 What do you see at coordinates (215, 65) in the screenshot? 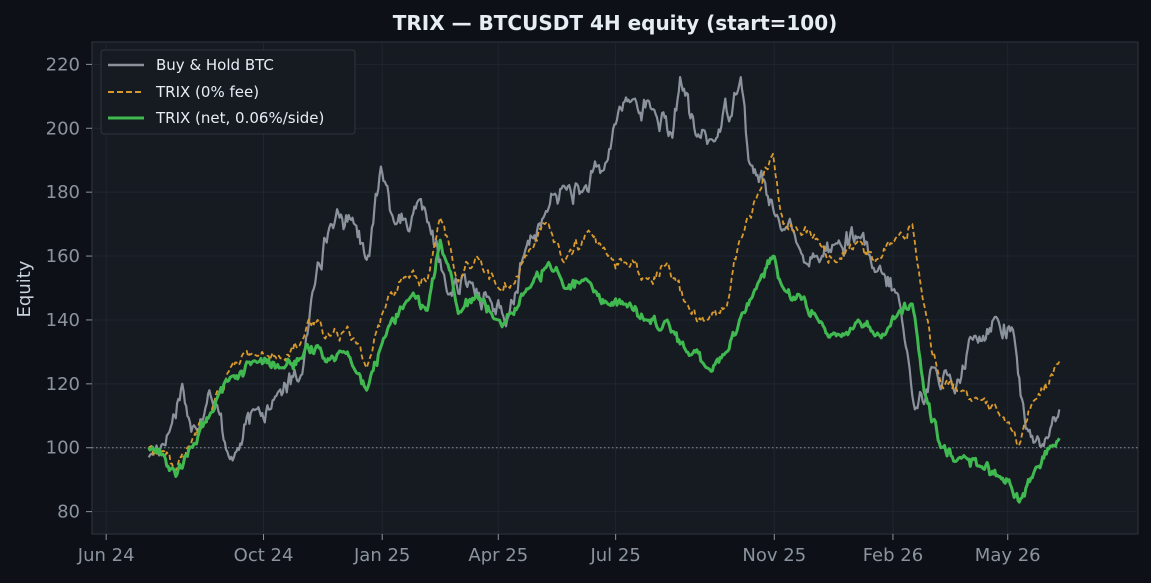
I see `legend-label-buy-hold: Buy & Hold BTC` at bounding box center [215, 65].